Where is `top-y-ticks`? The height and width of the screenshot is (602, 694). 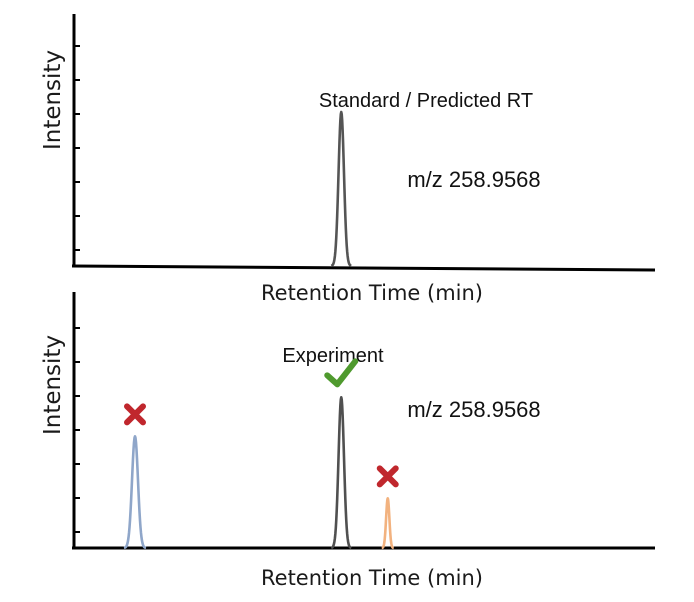 top-y-ticks is located at coordinates (77, 148).